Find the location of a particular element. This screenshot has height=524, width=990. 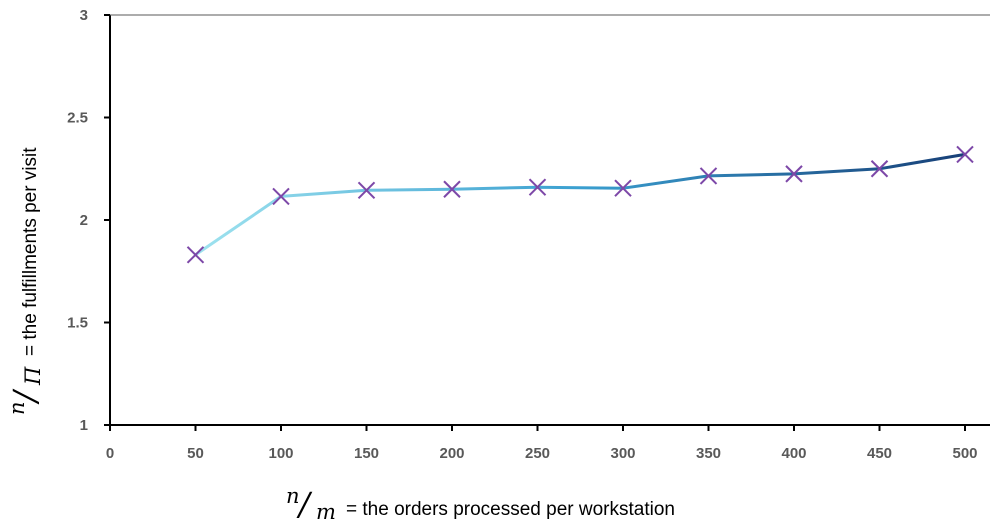

x-label-text: = the orders processed per workstation is located at coordinates (510, 509).